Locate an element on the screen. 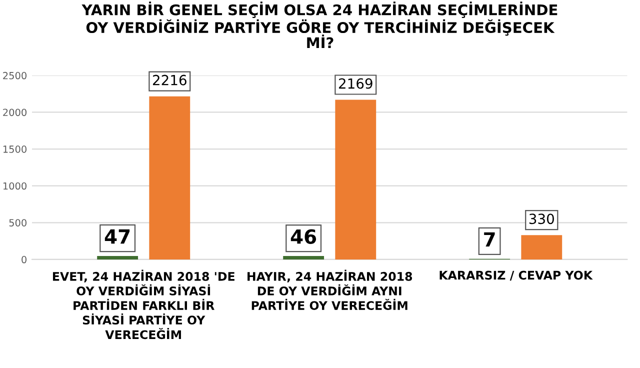 This screenshot has height=368, width=640. data-label: 2216 is located at coordinates (169, 80).